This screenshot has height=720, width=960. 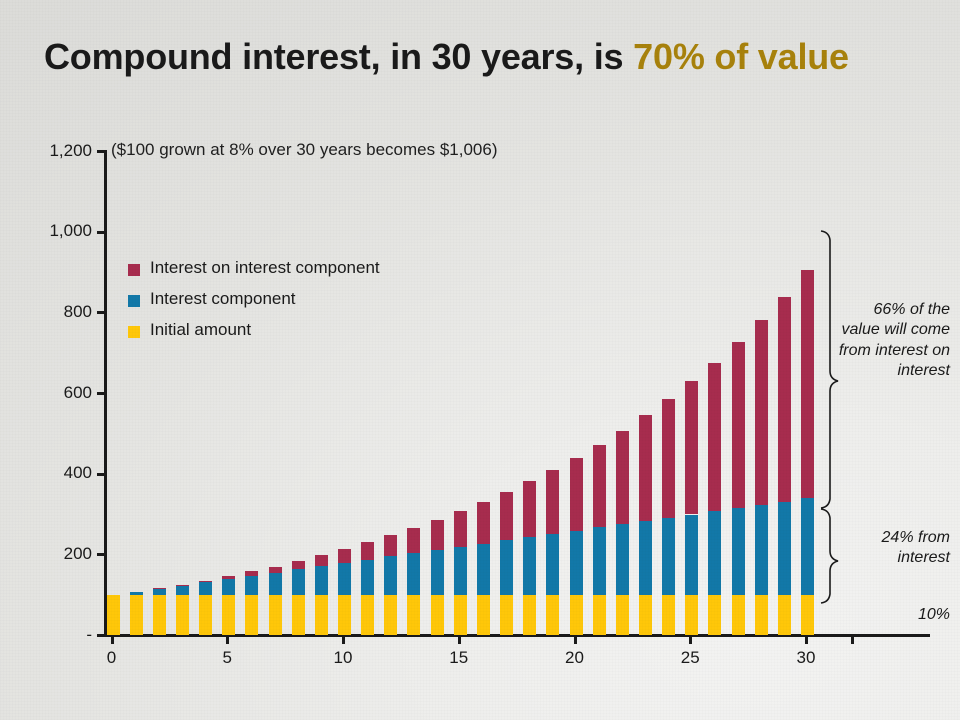 I want to click on annotation-interest: 24% from interest, so click(x=915, y=548).